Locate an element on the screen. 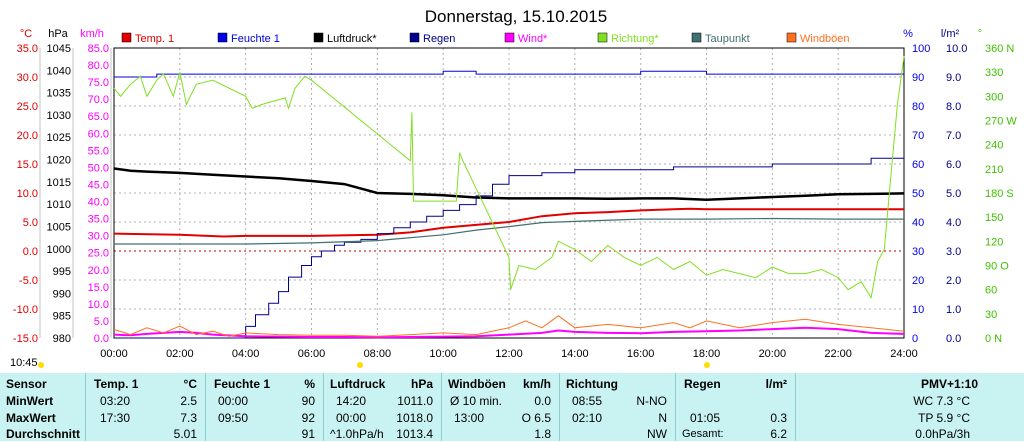  wind-tick-label: 55.0 is located at coordinates (98, 151).